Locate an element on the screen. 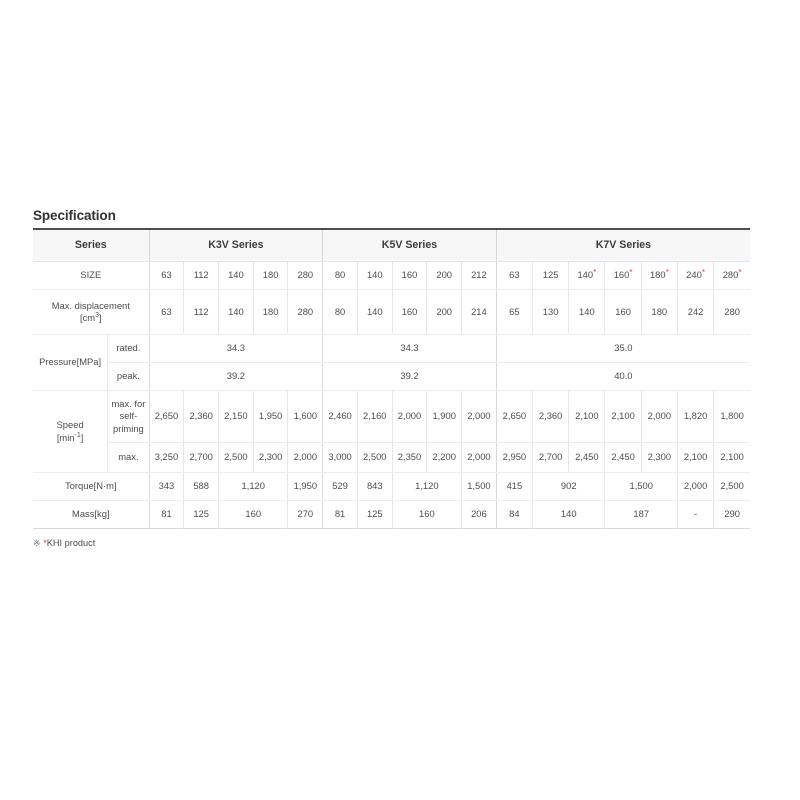 The image size is (800, 800). cell-pressure-rated-k3v: 34.3 is located at coordinates (236, 348).